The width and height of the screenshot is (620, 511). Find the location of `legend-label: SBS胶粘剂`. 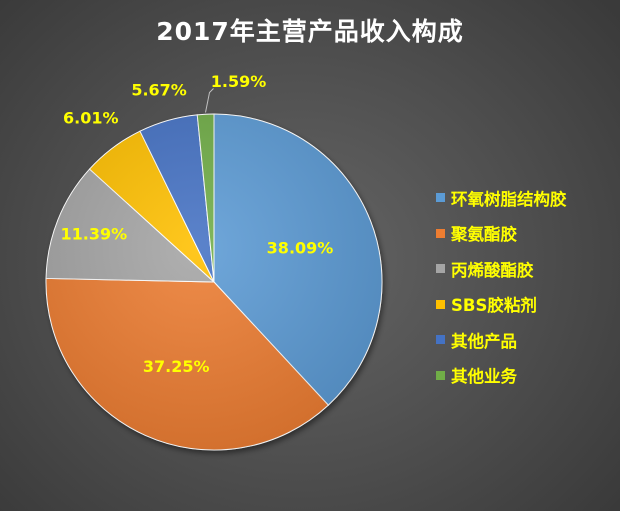

legend-label: SBS胶粘剂 is located at coordinates (494, 306).